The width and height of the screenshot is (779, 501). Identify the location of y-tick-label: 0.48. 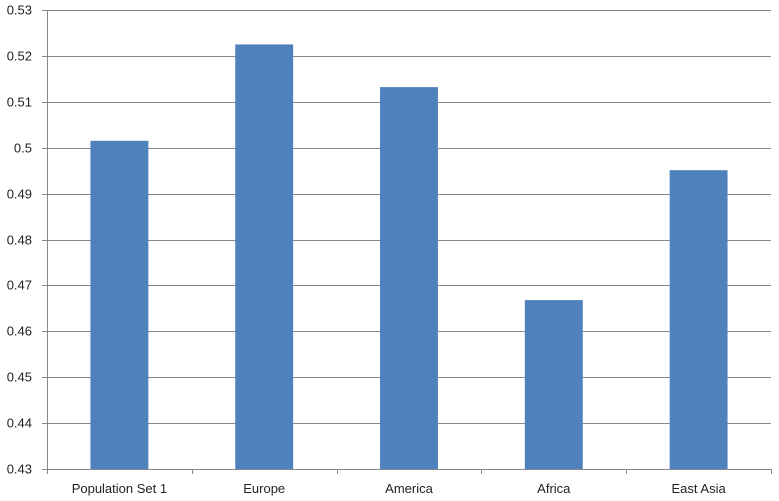
(19, 240).